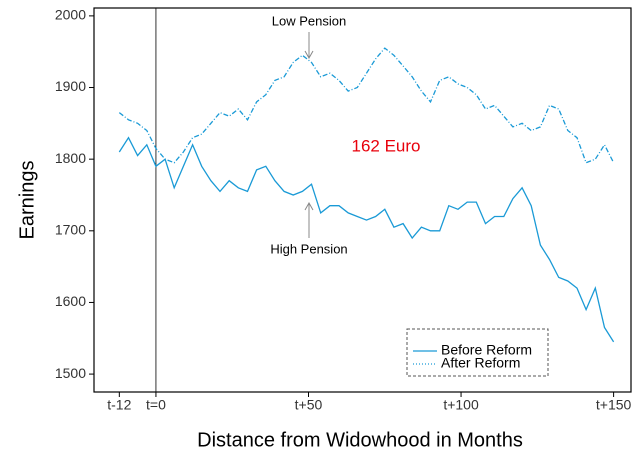 The height and width of the screenshot is (455, 632). I want to click on x-tick-label: t+150, so click(614, 405).